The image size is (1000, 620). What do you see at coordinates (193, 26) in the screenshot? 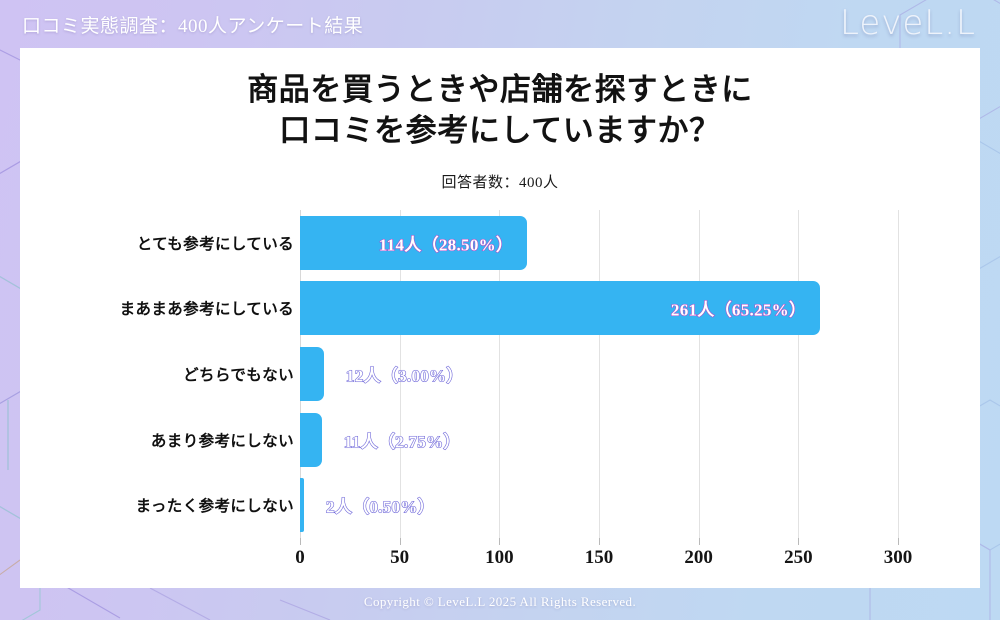
I see `survey-header-label: 口コミ実態調査：400人アンケート結果` at bounding box center [193, 26].